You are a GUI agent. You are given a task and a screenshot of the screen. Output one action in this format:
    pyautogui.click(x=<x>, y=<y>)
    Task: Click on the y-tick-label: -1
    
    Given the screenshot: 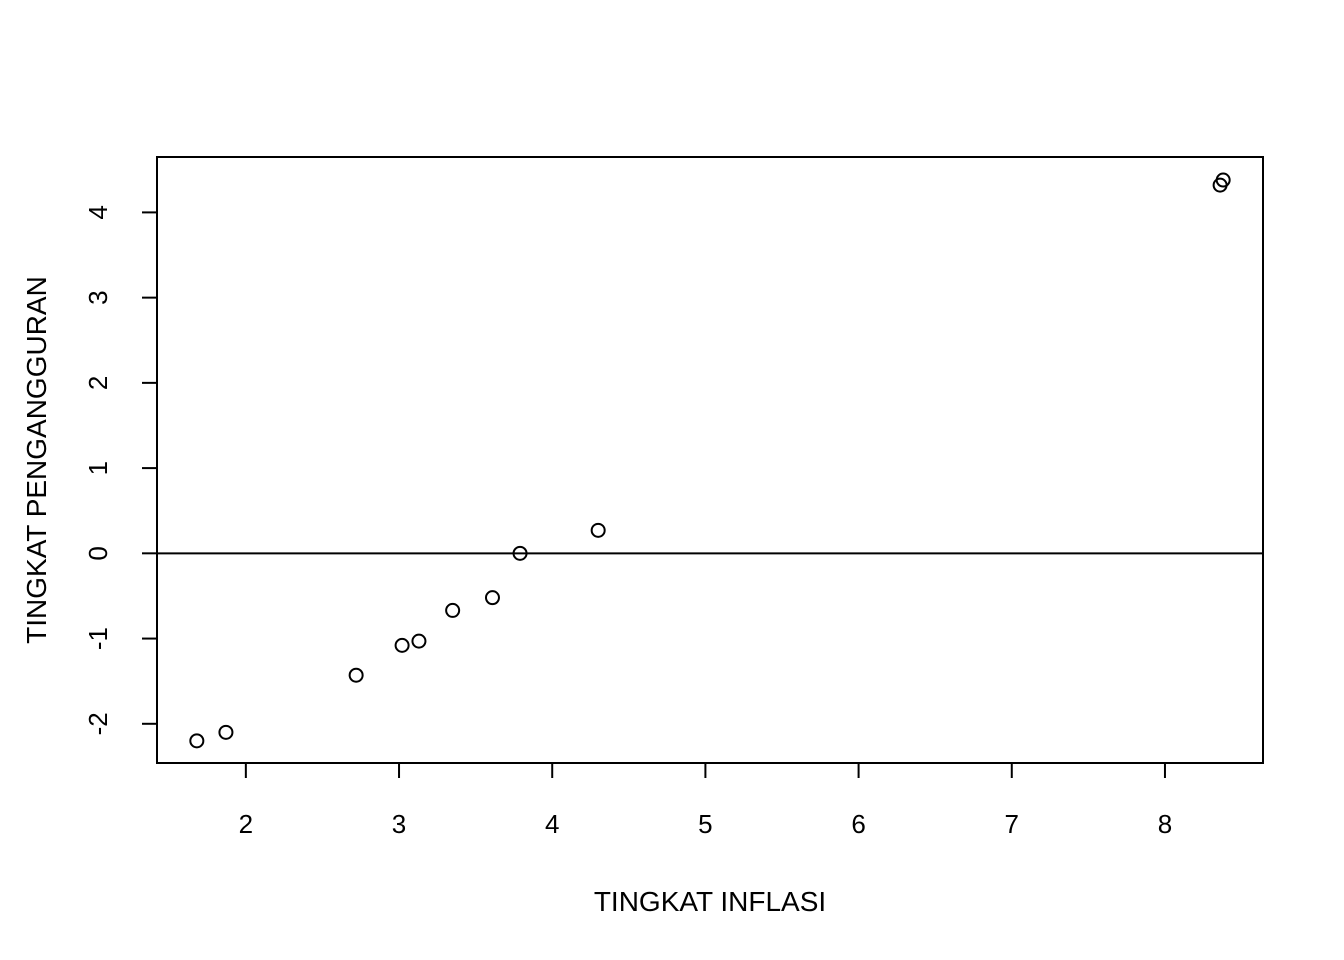 What is the action you would take?
    pyautogui.click(x=98, y=638)
    